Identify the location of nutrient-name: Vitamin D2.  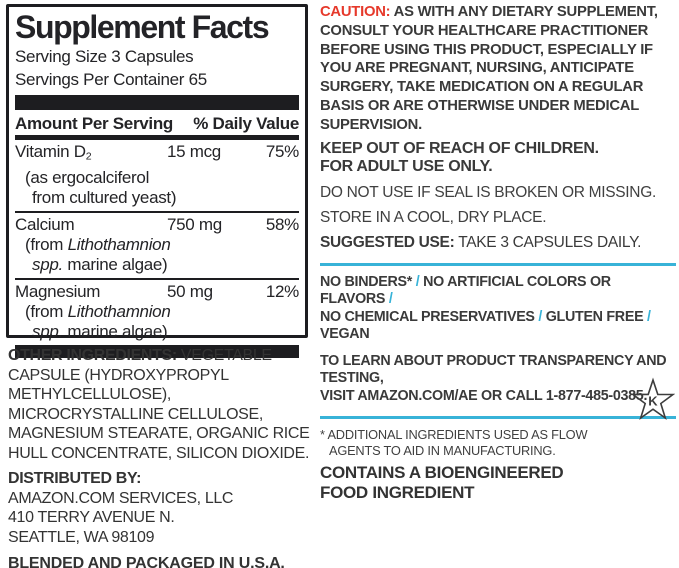
(91, 154).